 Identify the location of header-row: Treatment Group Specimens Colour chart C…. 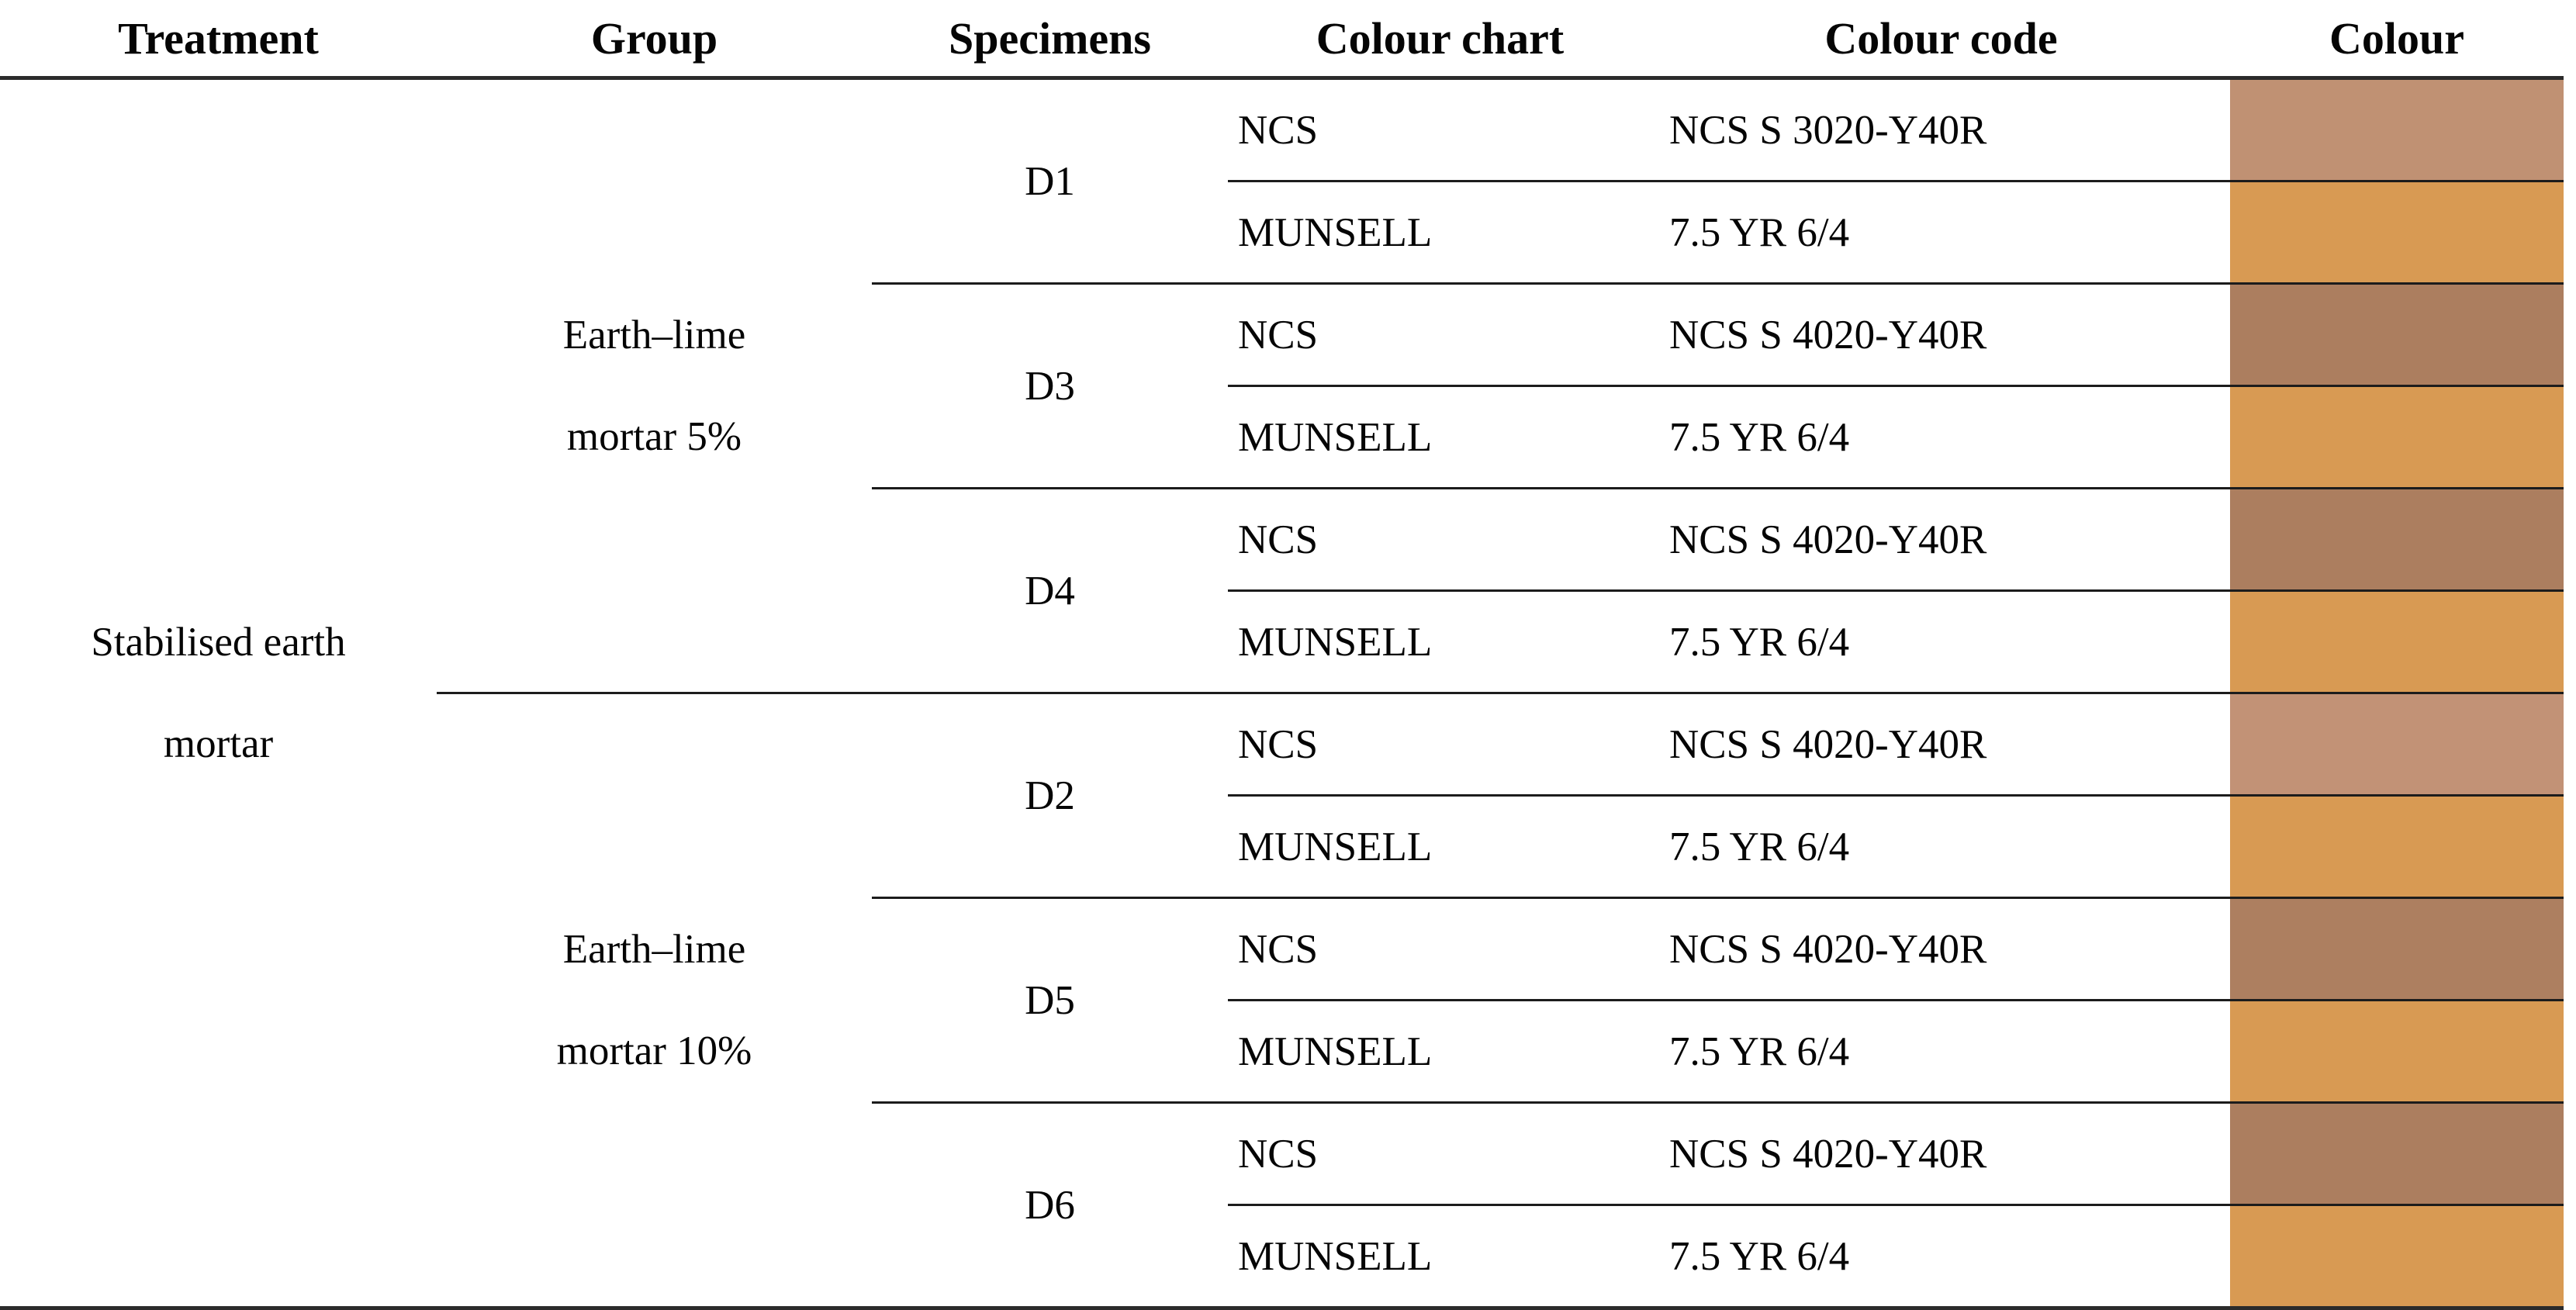
(1282, 40).